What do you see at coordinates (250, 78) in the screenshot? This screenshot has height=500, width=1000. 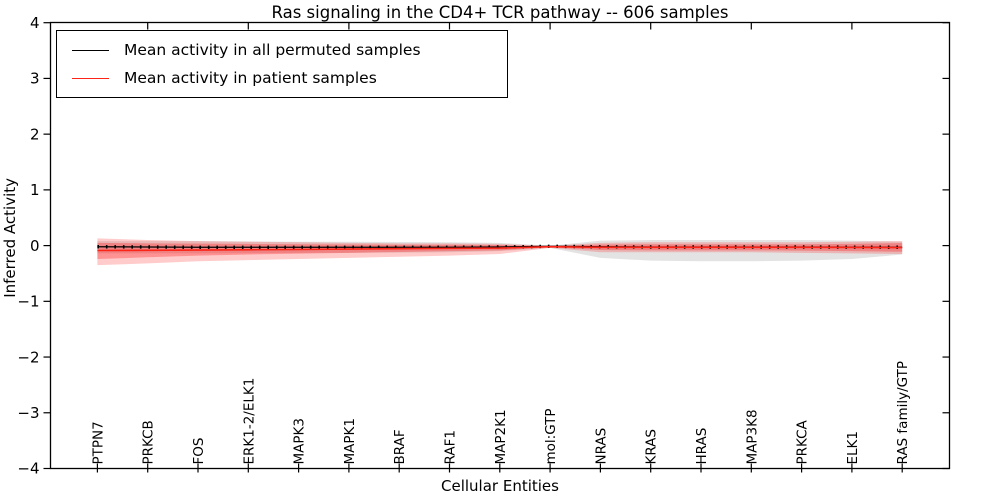 I see `legend-label-patient: Mean activity in patient samples` at bounding box center [250, 78].